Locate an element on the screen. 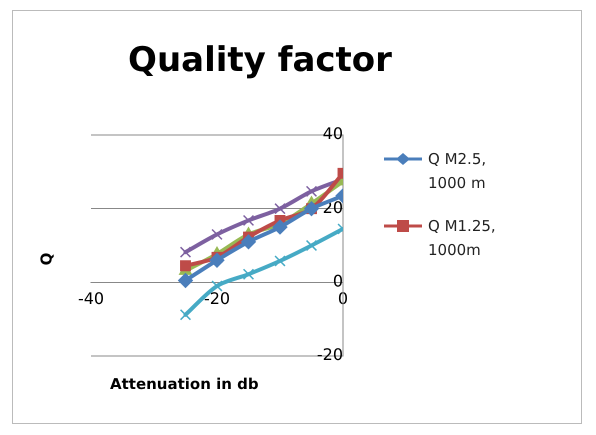 The image size is (596, 435). y-axis-title: Q is located at coordinates (46, 259).